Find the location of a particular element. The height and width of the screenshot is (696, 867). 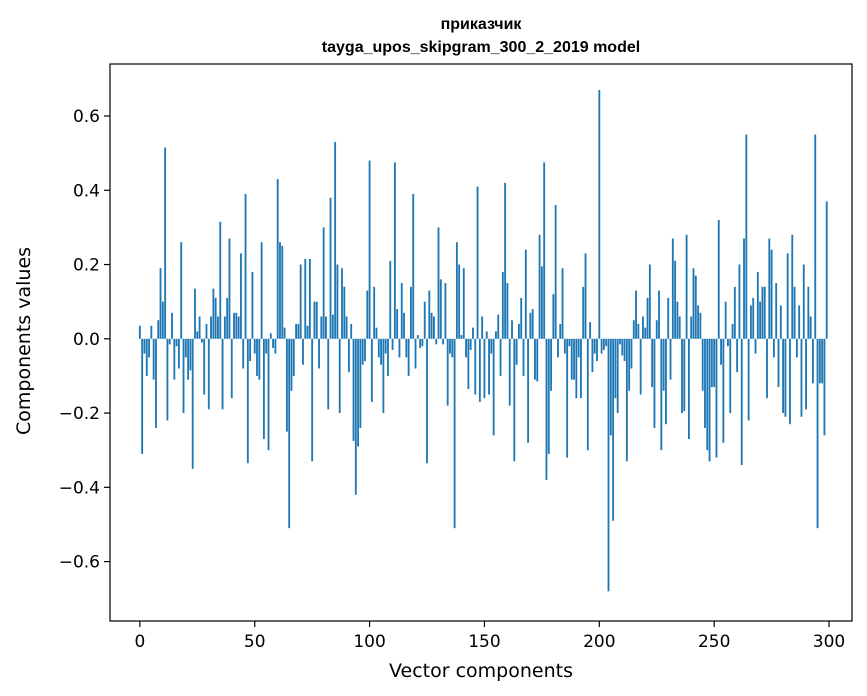

x-axis-ticks: 0 50 100 150 200 250 300 is located at coordinates (489, 636).